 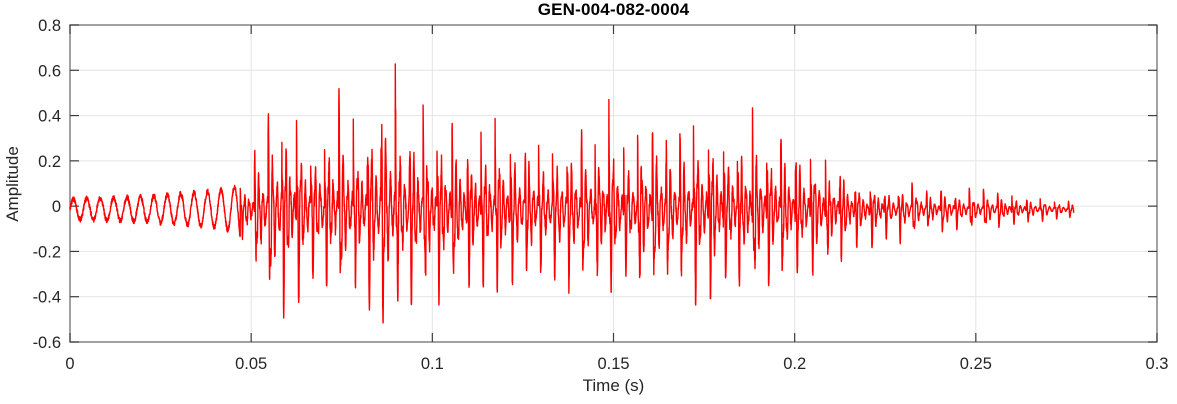 What do you see at coordinates (794, 364) in the screenshot?
I see `x-tick-label: 0.2` at bounding box center [794, 364].